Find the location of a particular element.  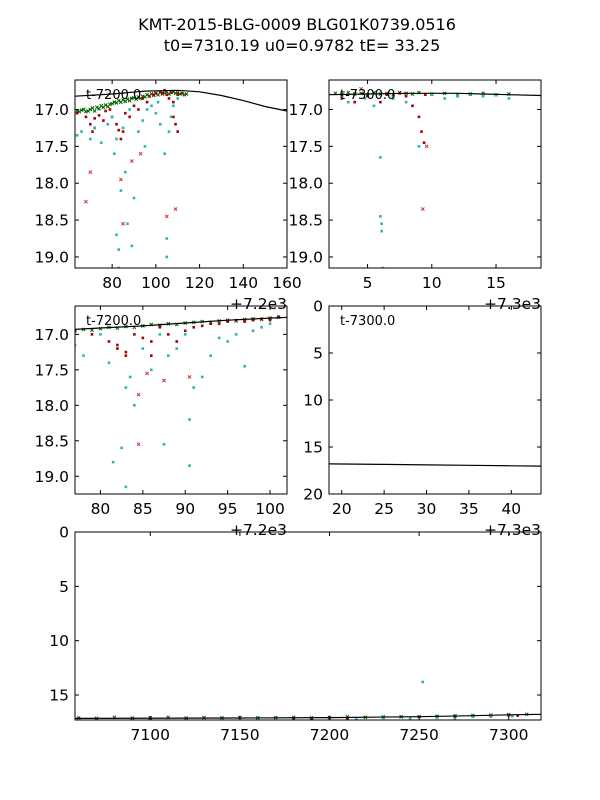

x-tick-label: 40 is located at coordinates (511, 509).